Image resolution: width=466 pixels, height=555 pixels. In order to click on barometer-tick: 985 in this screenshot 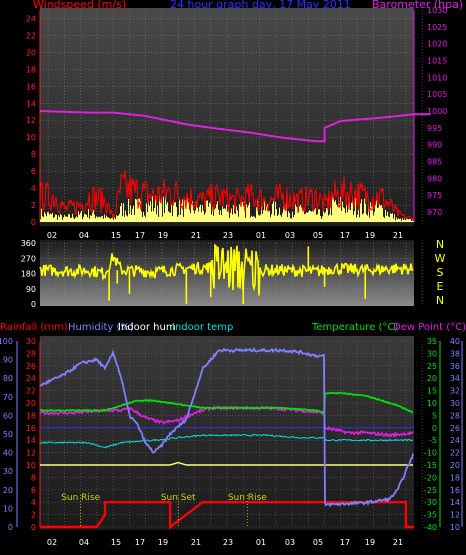, I will do `click(434, 161)`.